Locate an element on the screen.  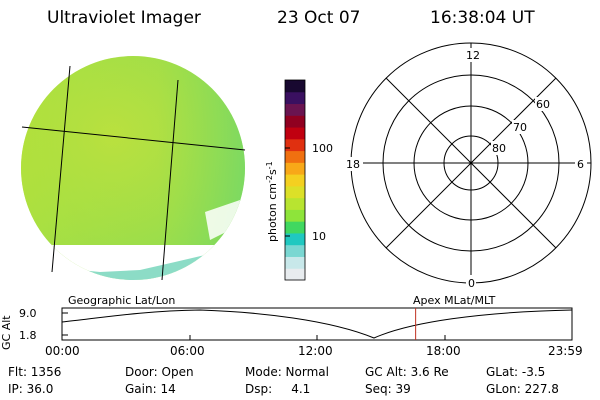
colorbar-label-10: 10 is located at coordinates (319, 236).